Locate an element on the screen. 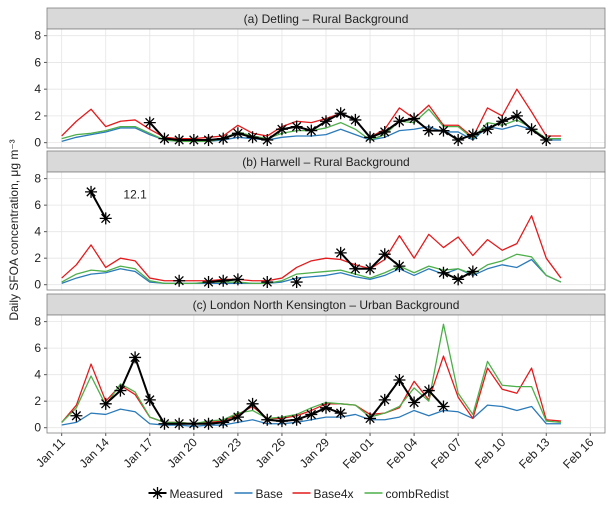 The height and width of the screenshot is (517, 613). legend-swatch-marker is located at coordinates (157, 493).